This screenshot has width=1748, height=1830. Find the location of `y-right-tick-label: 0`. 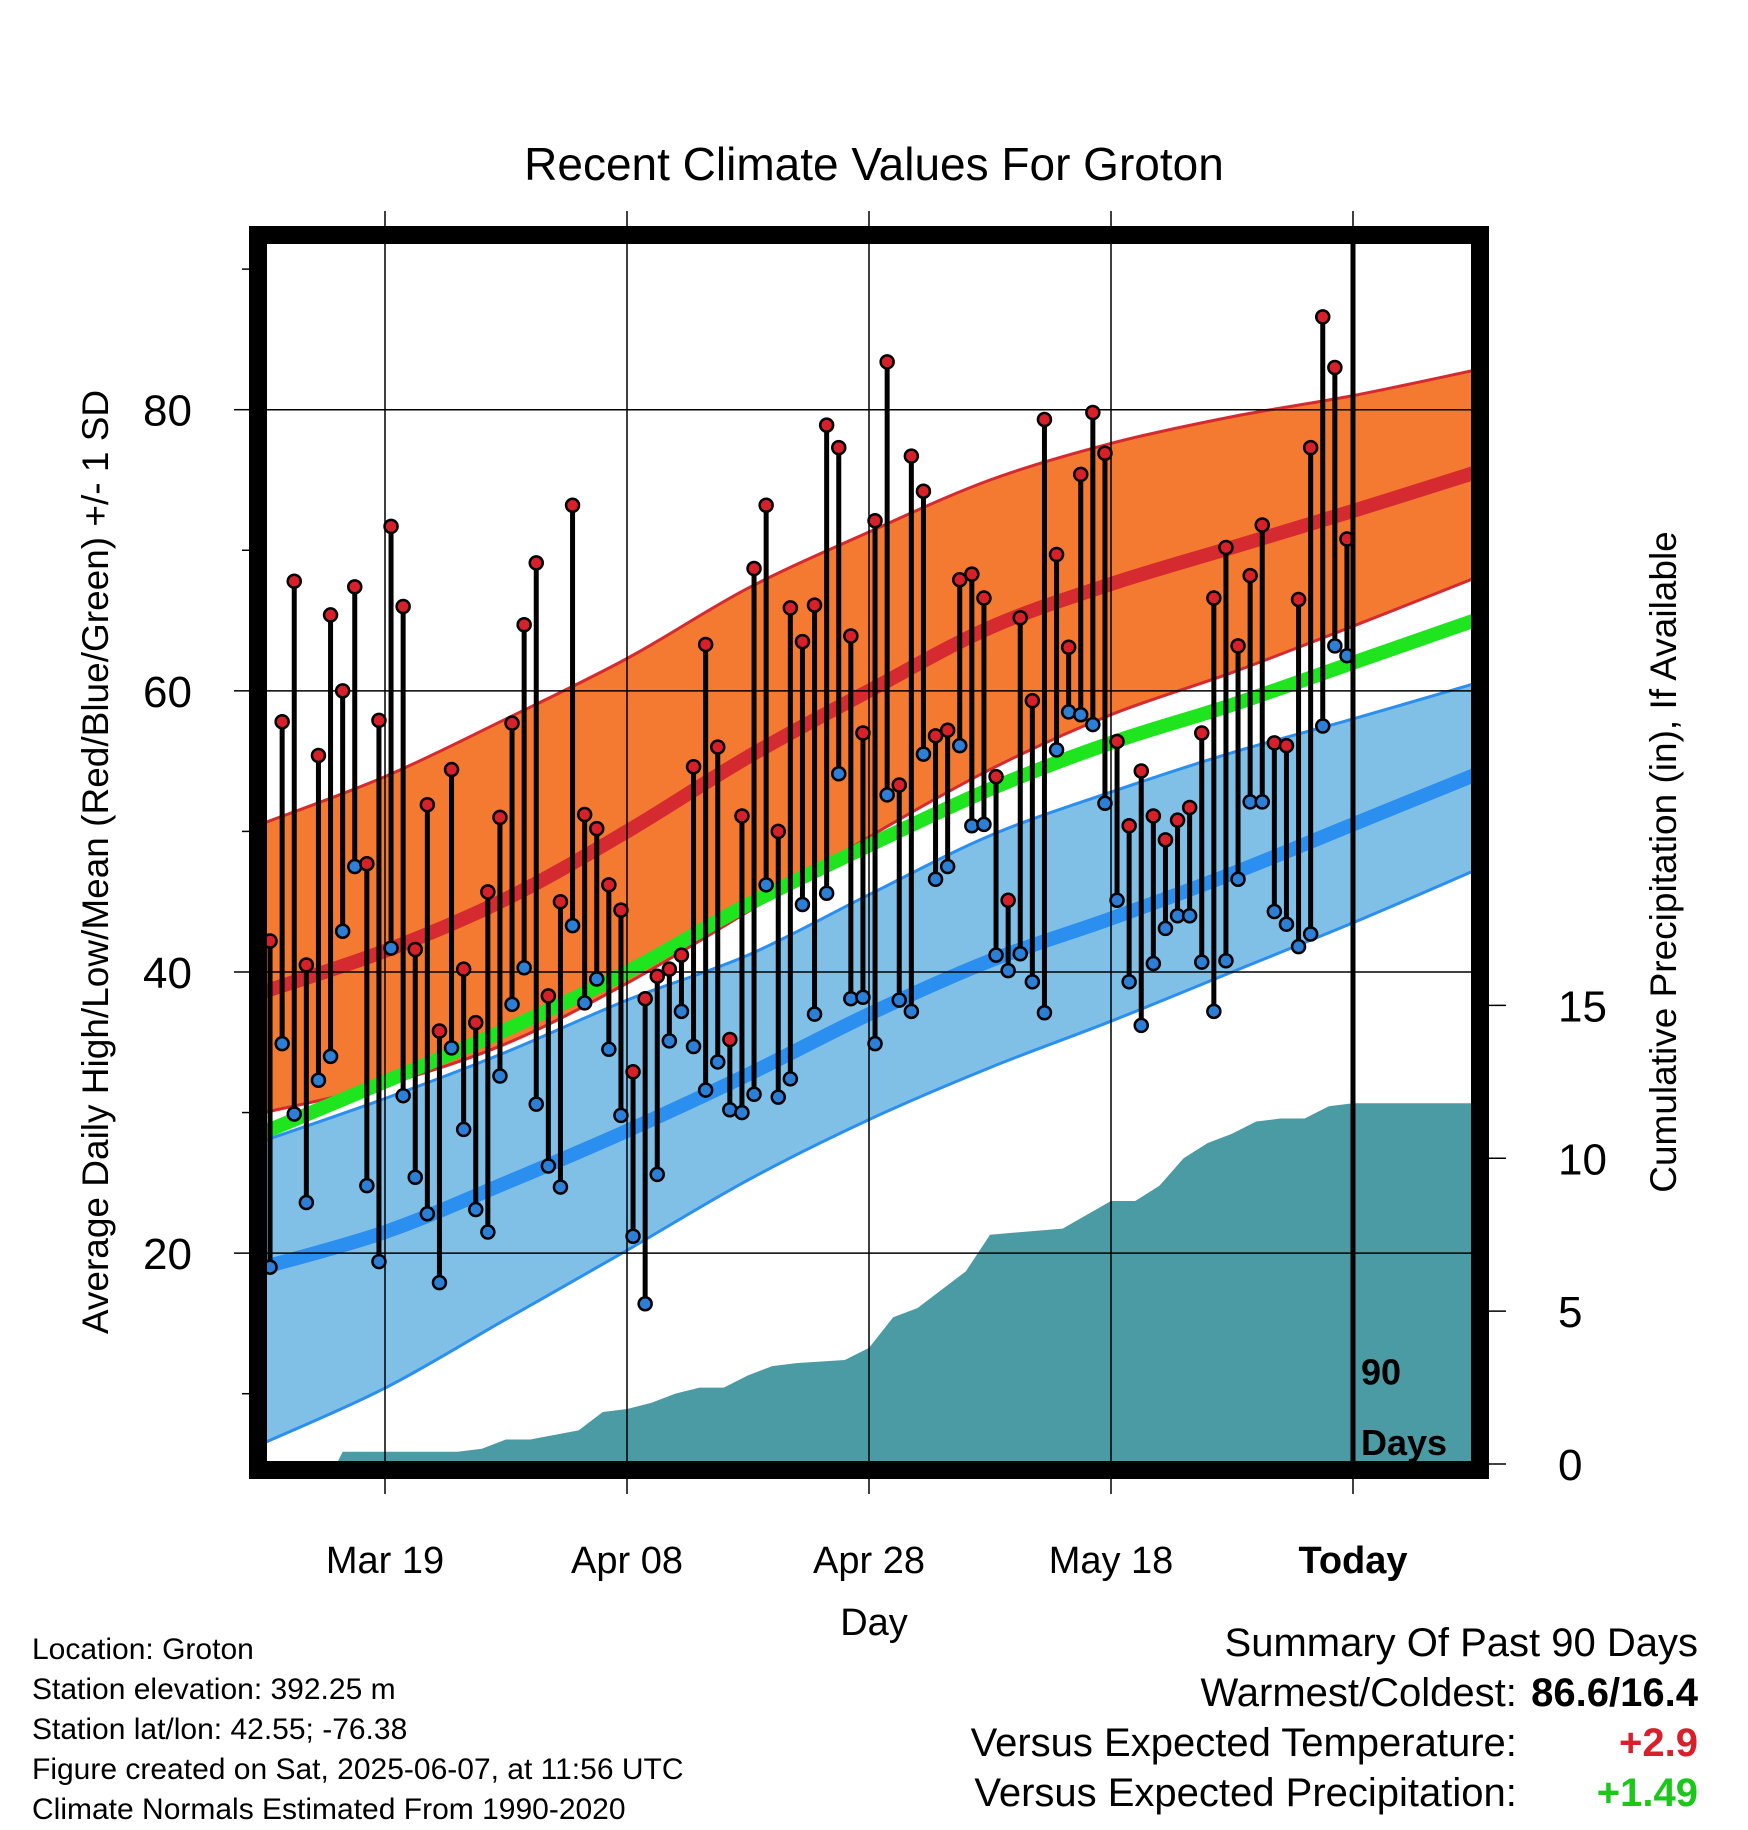

y-right-tick-label: 0 is located at coordinates (1570, 1465).